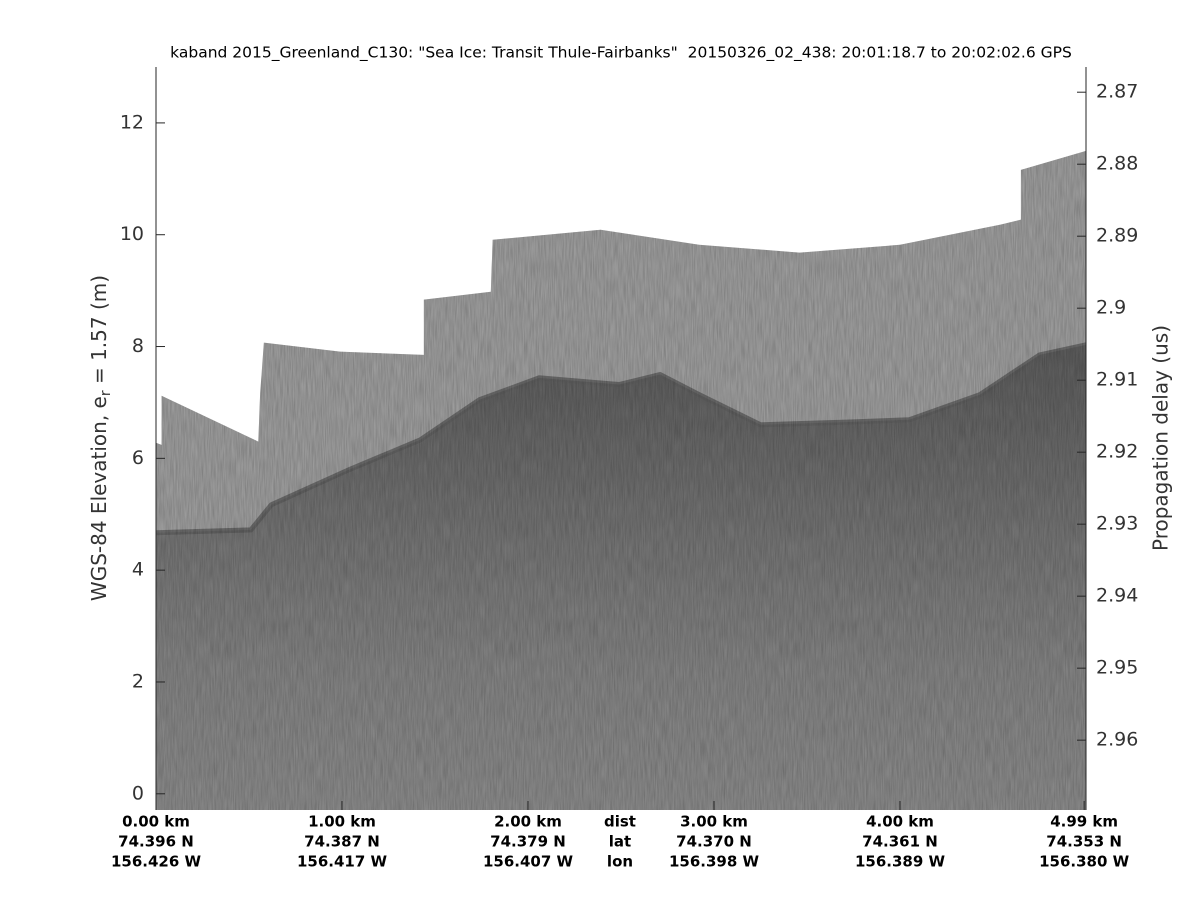 The image size is (1200, 900). I want to click on lat-label: 74.379 N, so click(528, 842).